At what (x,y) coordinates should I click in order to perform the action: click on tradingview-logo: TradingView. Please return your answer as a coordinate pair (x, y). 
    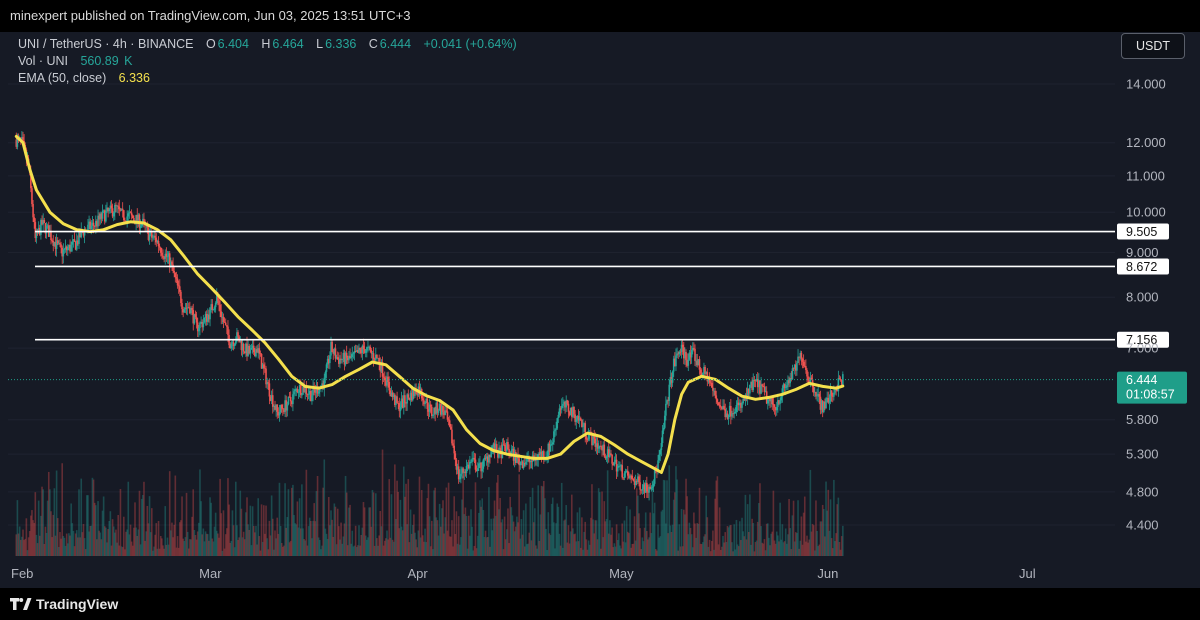
    Looking at the image, I should click on (64, 604).